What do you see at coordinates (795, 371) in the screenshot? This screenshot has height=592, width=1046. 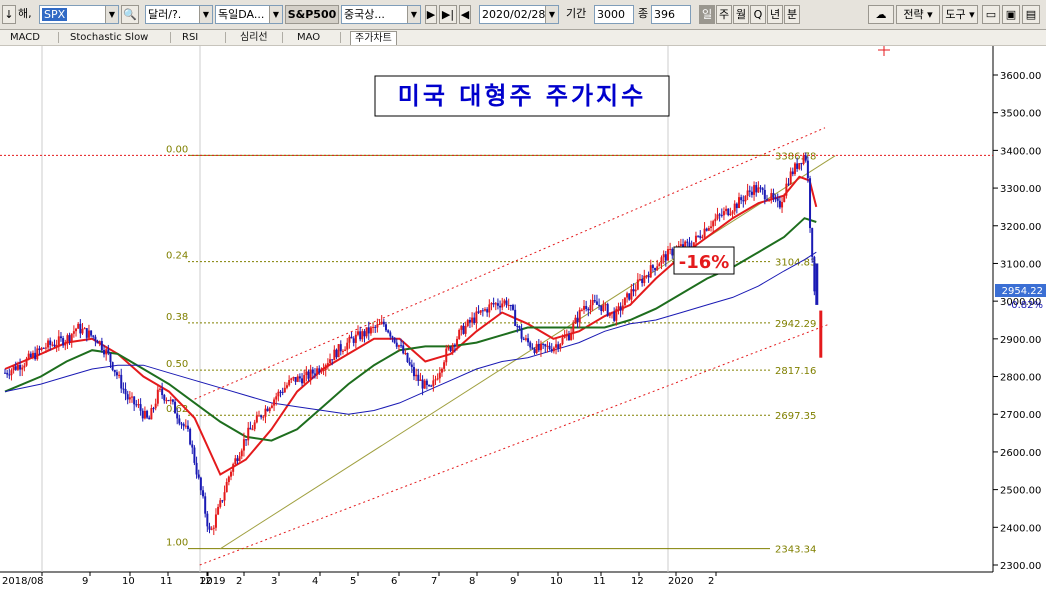 I see `fibonacci-value: 2817.16` at bounding box center [795, 371].